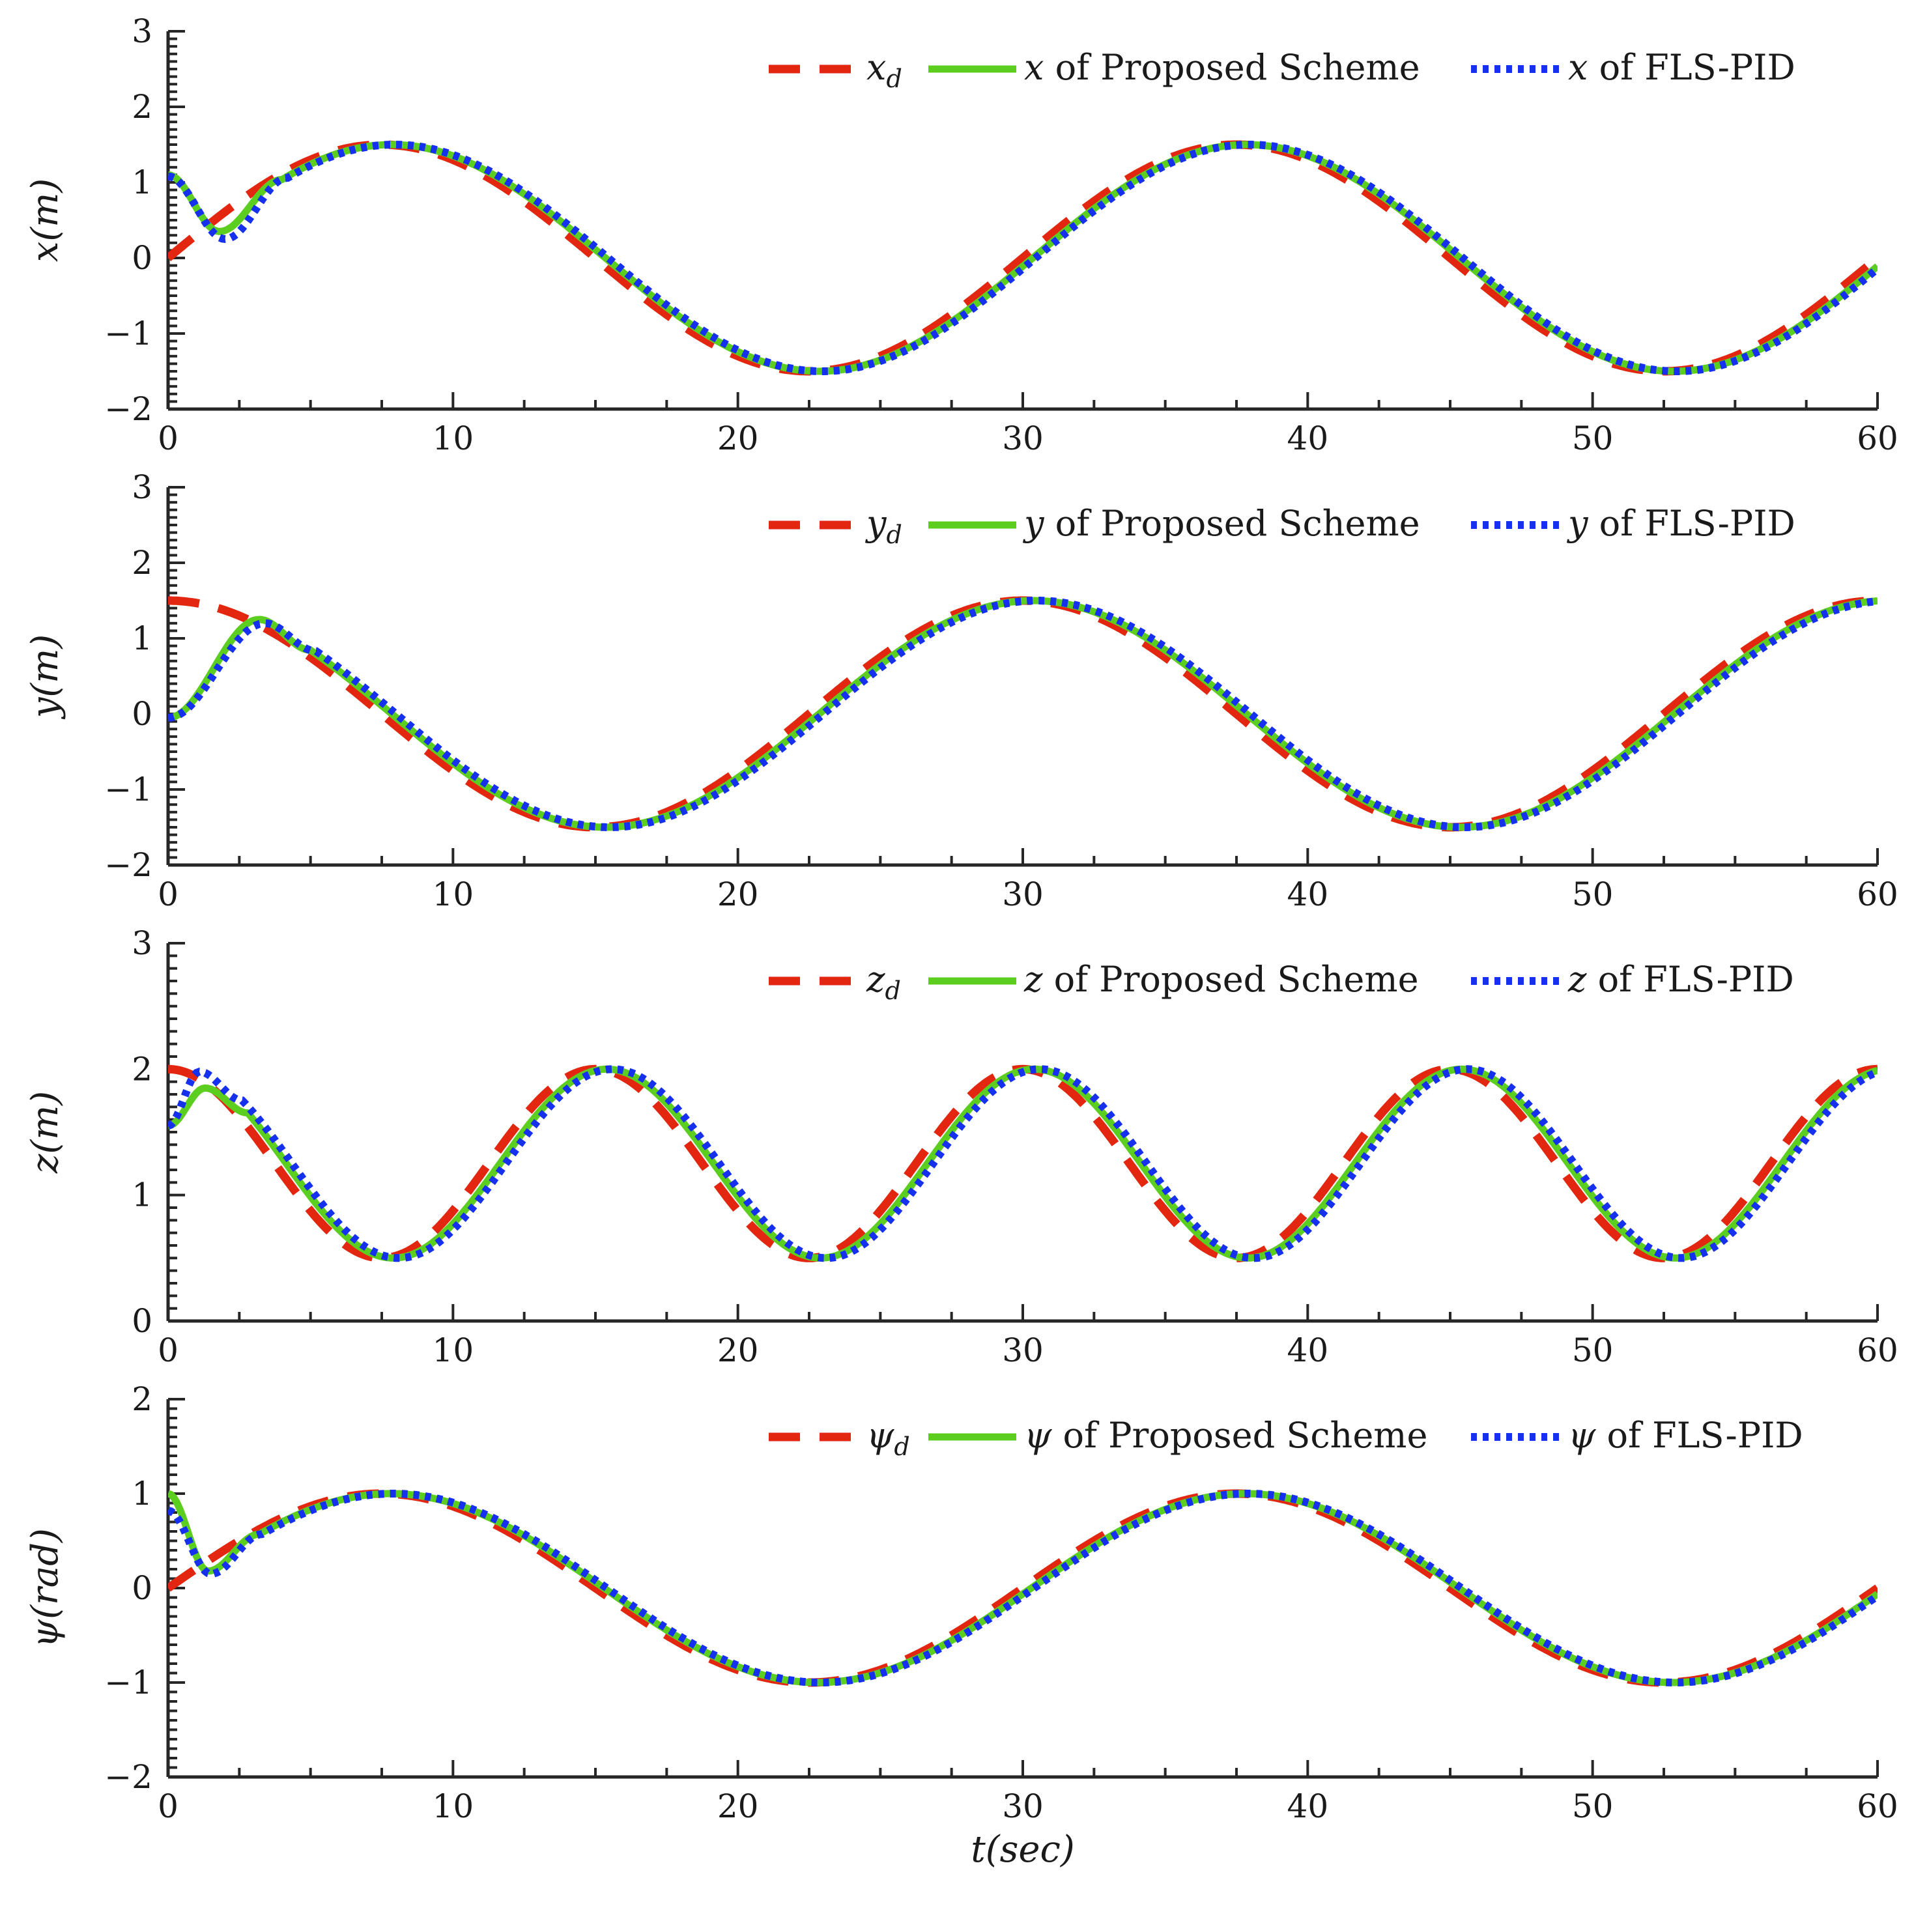 The height and width of the screenshot is (1932, 1914). What do you see at coordinates (1023, 1850) in the screenshot?
I see `x-axis-label: t(sec)` at bounding box center [1023, 1850].